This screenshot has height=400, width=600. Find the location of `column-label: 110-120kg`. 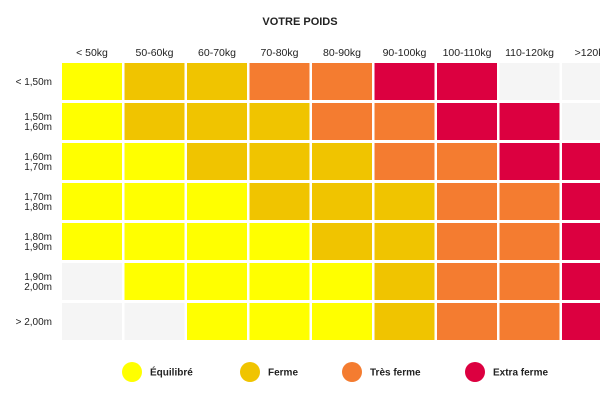

column-label: 110-120kg is located at coordinates (529, 53).